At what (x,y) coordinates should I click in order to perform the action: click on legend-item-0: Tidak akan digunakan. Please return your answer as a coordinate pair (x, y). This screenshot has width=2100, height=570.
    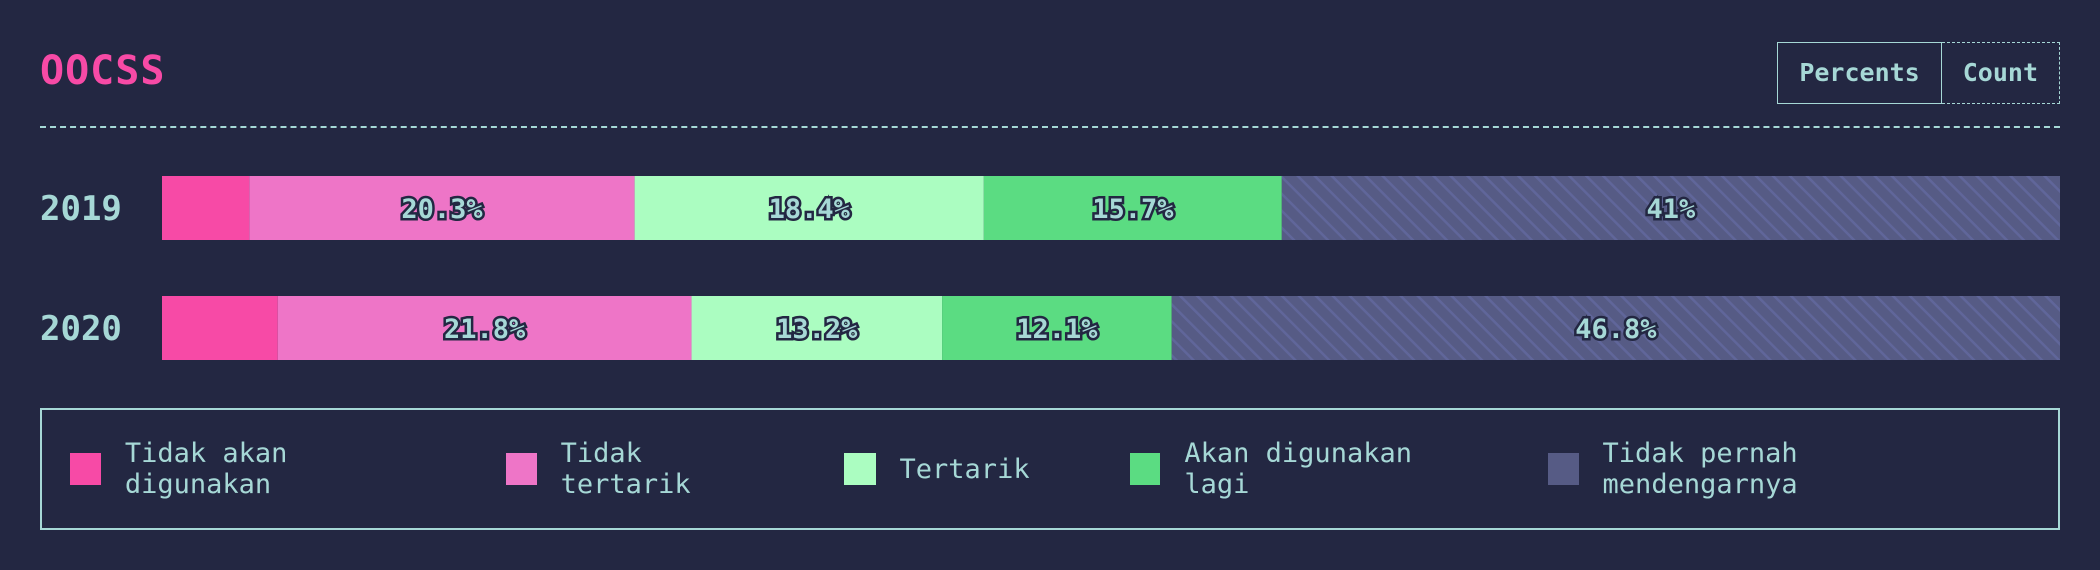
    Looking at the image, I should click on (254, 469).